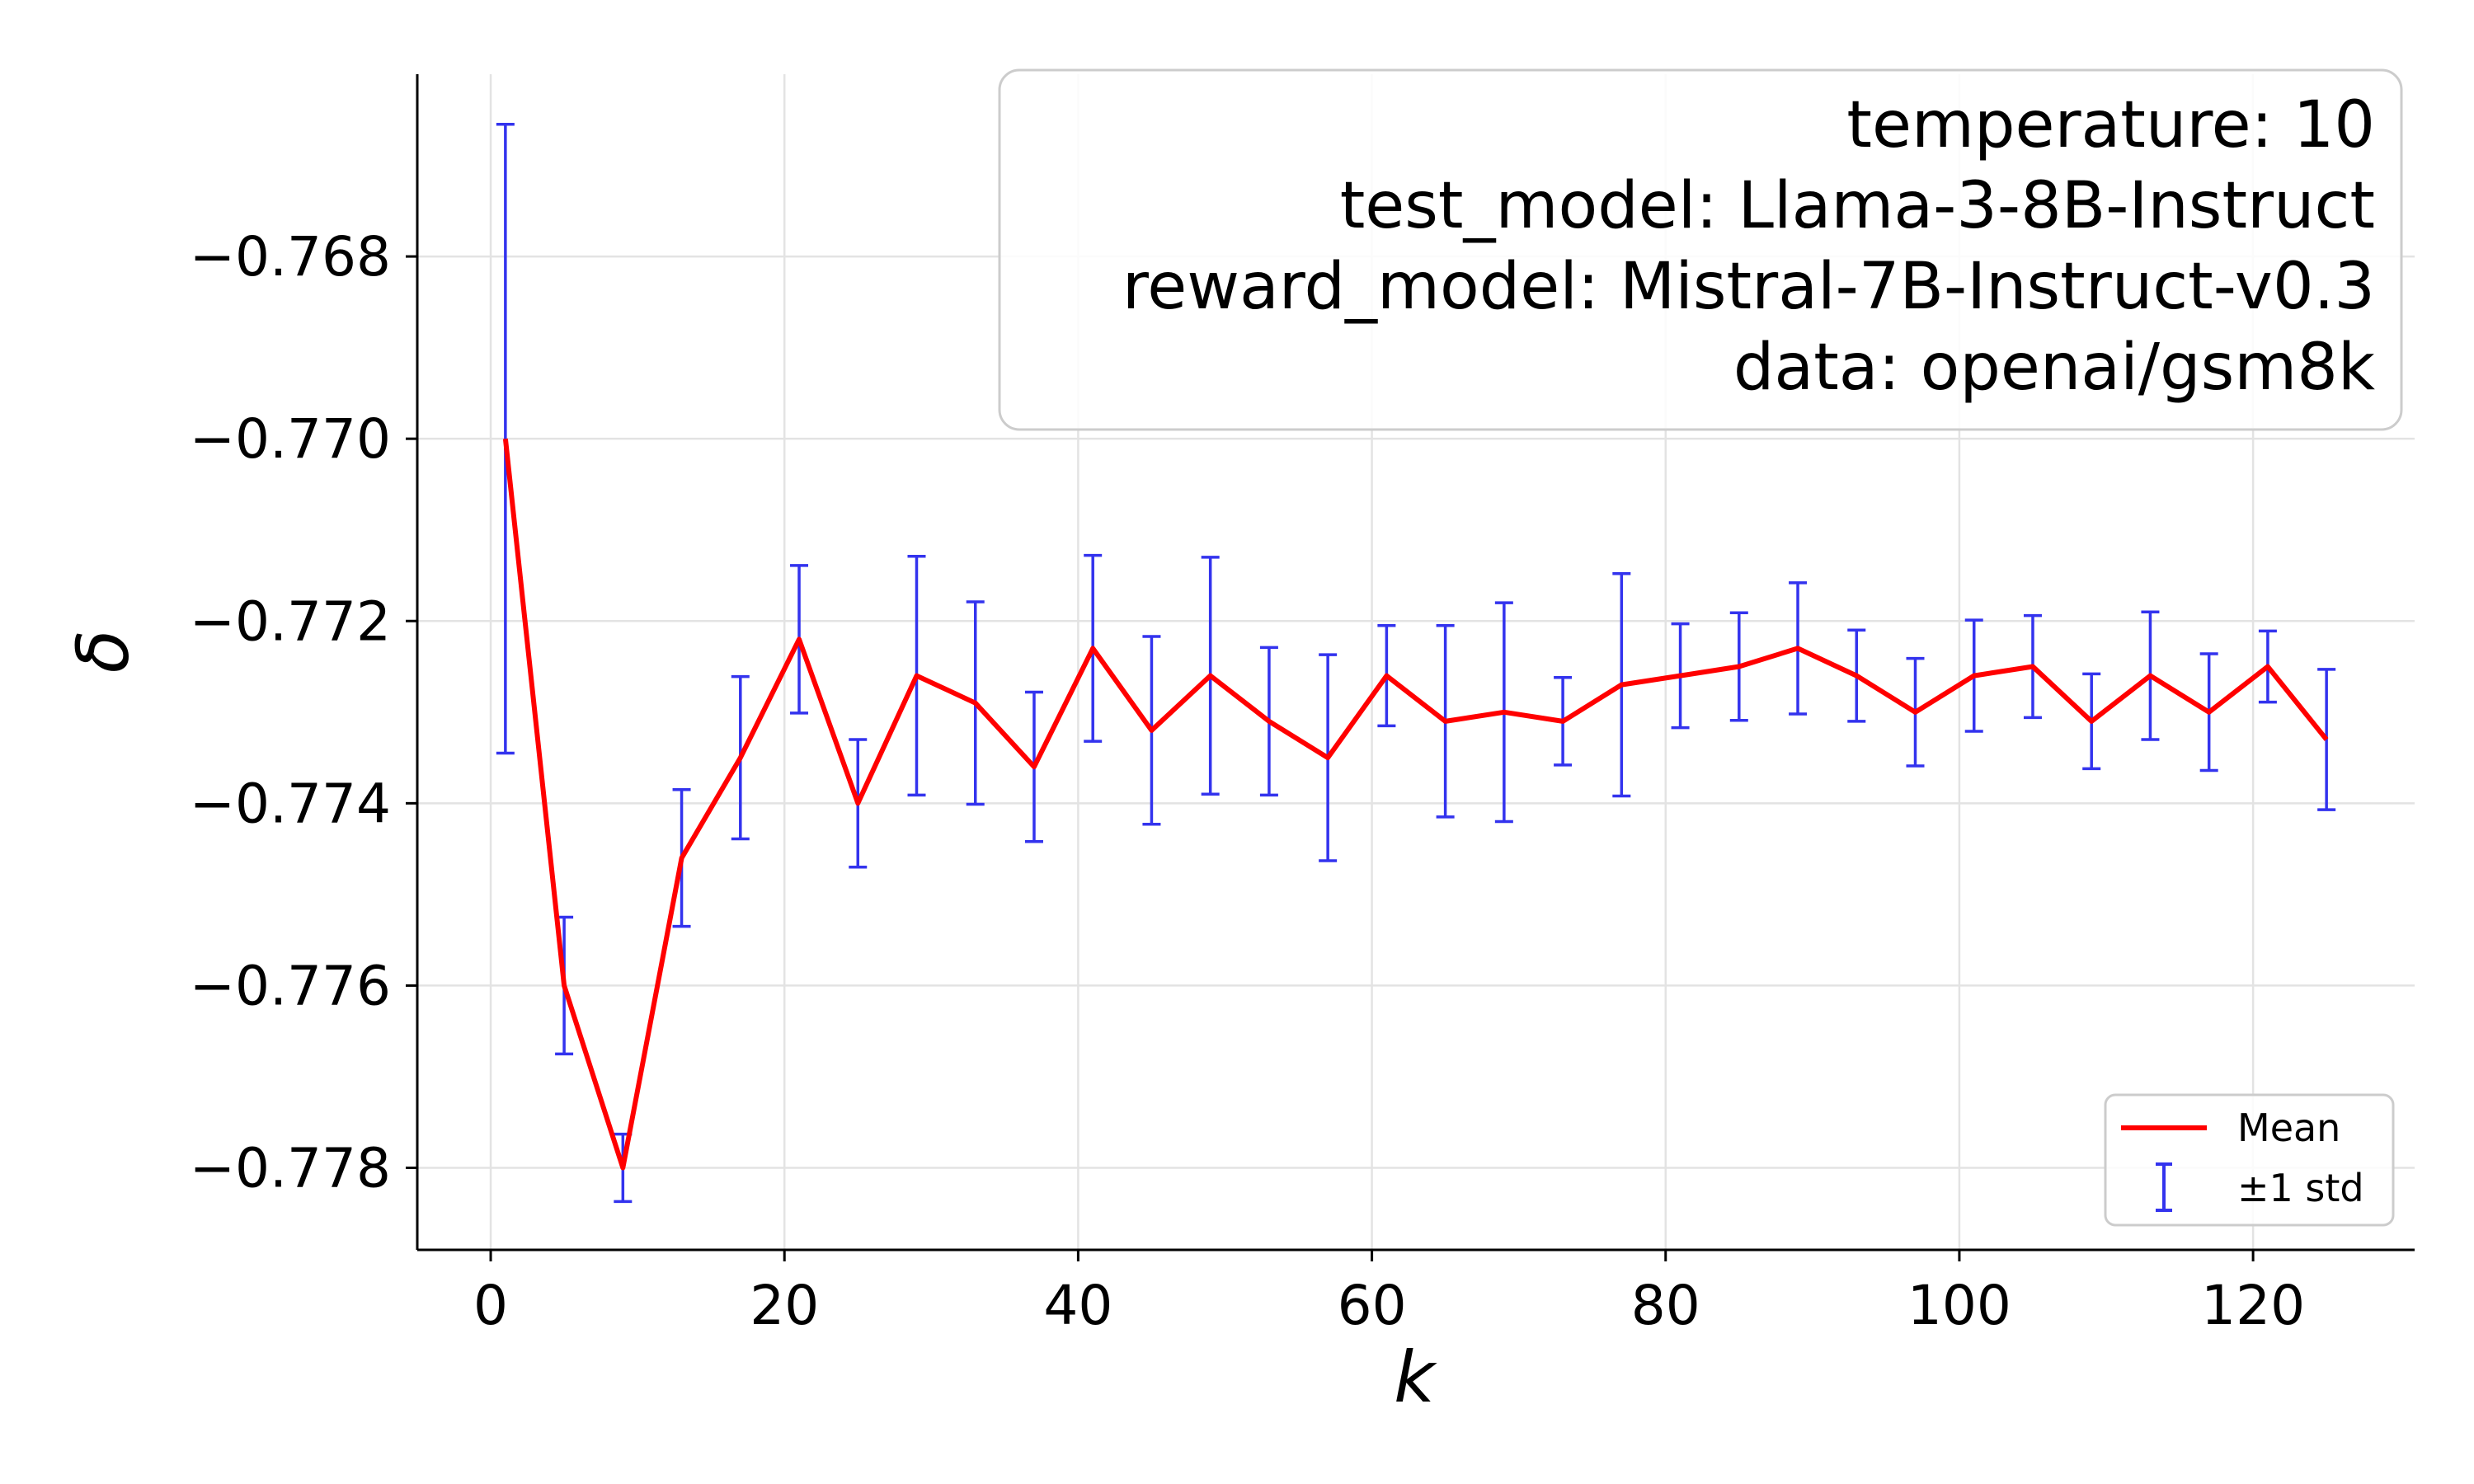 The width and height of the screenshot is (2474, 1484). Describe the element at coordinates (104, 652) in the screenshot. I see `y-axis-label: δ` at that location.